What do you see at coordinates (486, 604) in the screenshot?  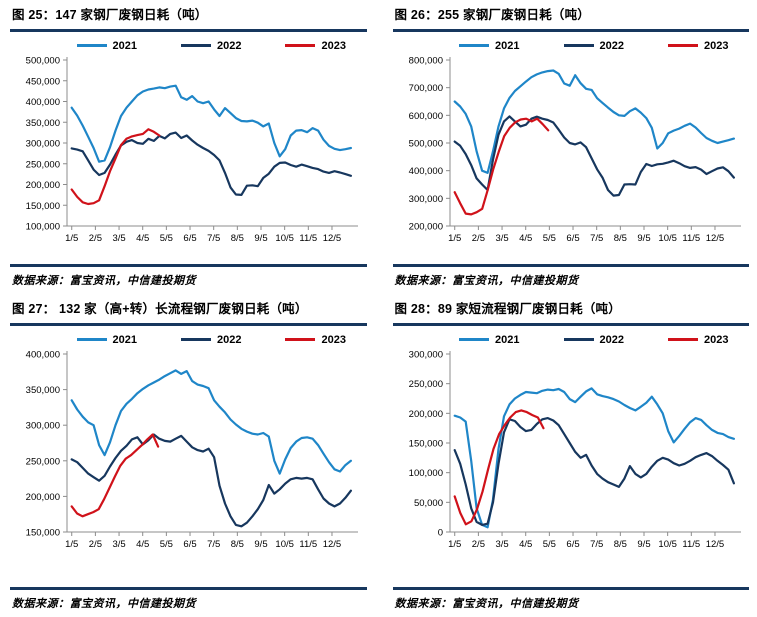 I see `source-text-fig28: 数据来源：富宝资讯，中信建投期货` at bounding box center [486, 604].